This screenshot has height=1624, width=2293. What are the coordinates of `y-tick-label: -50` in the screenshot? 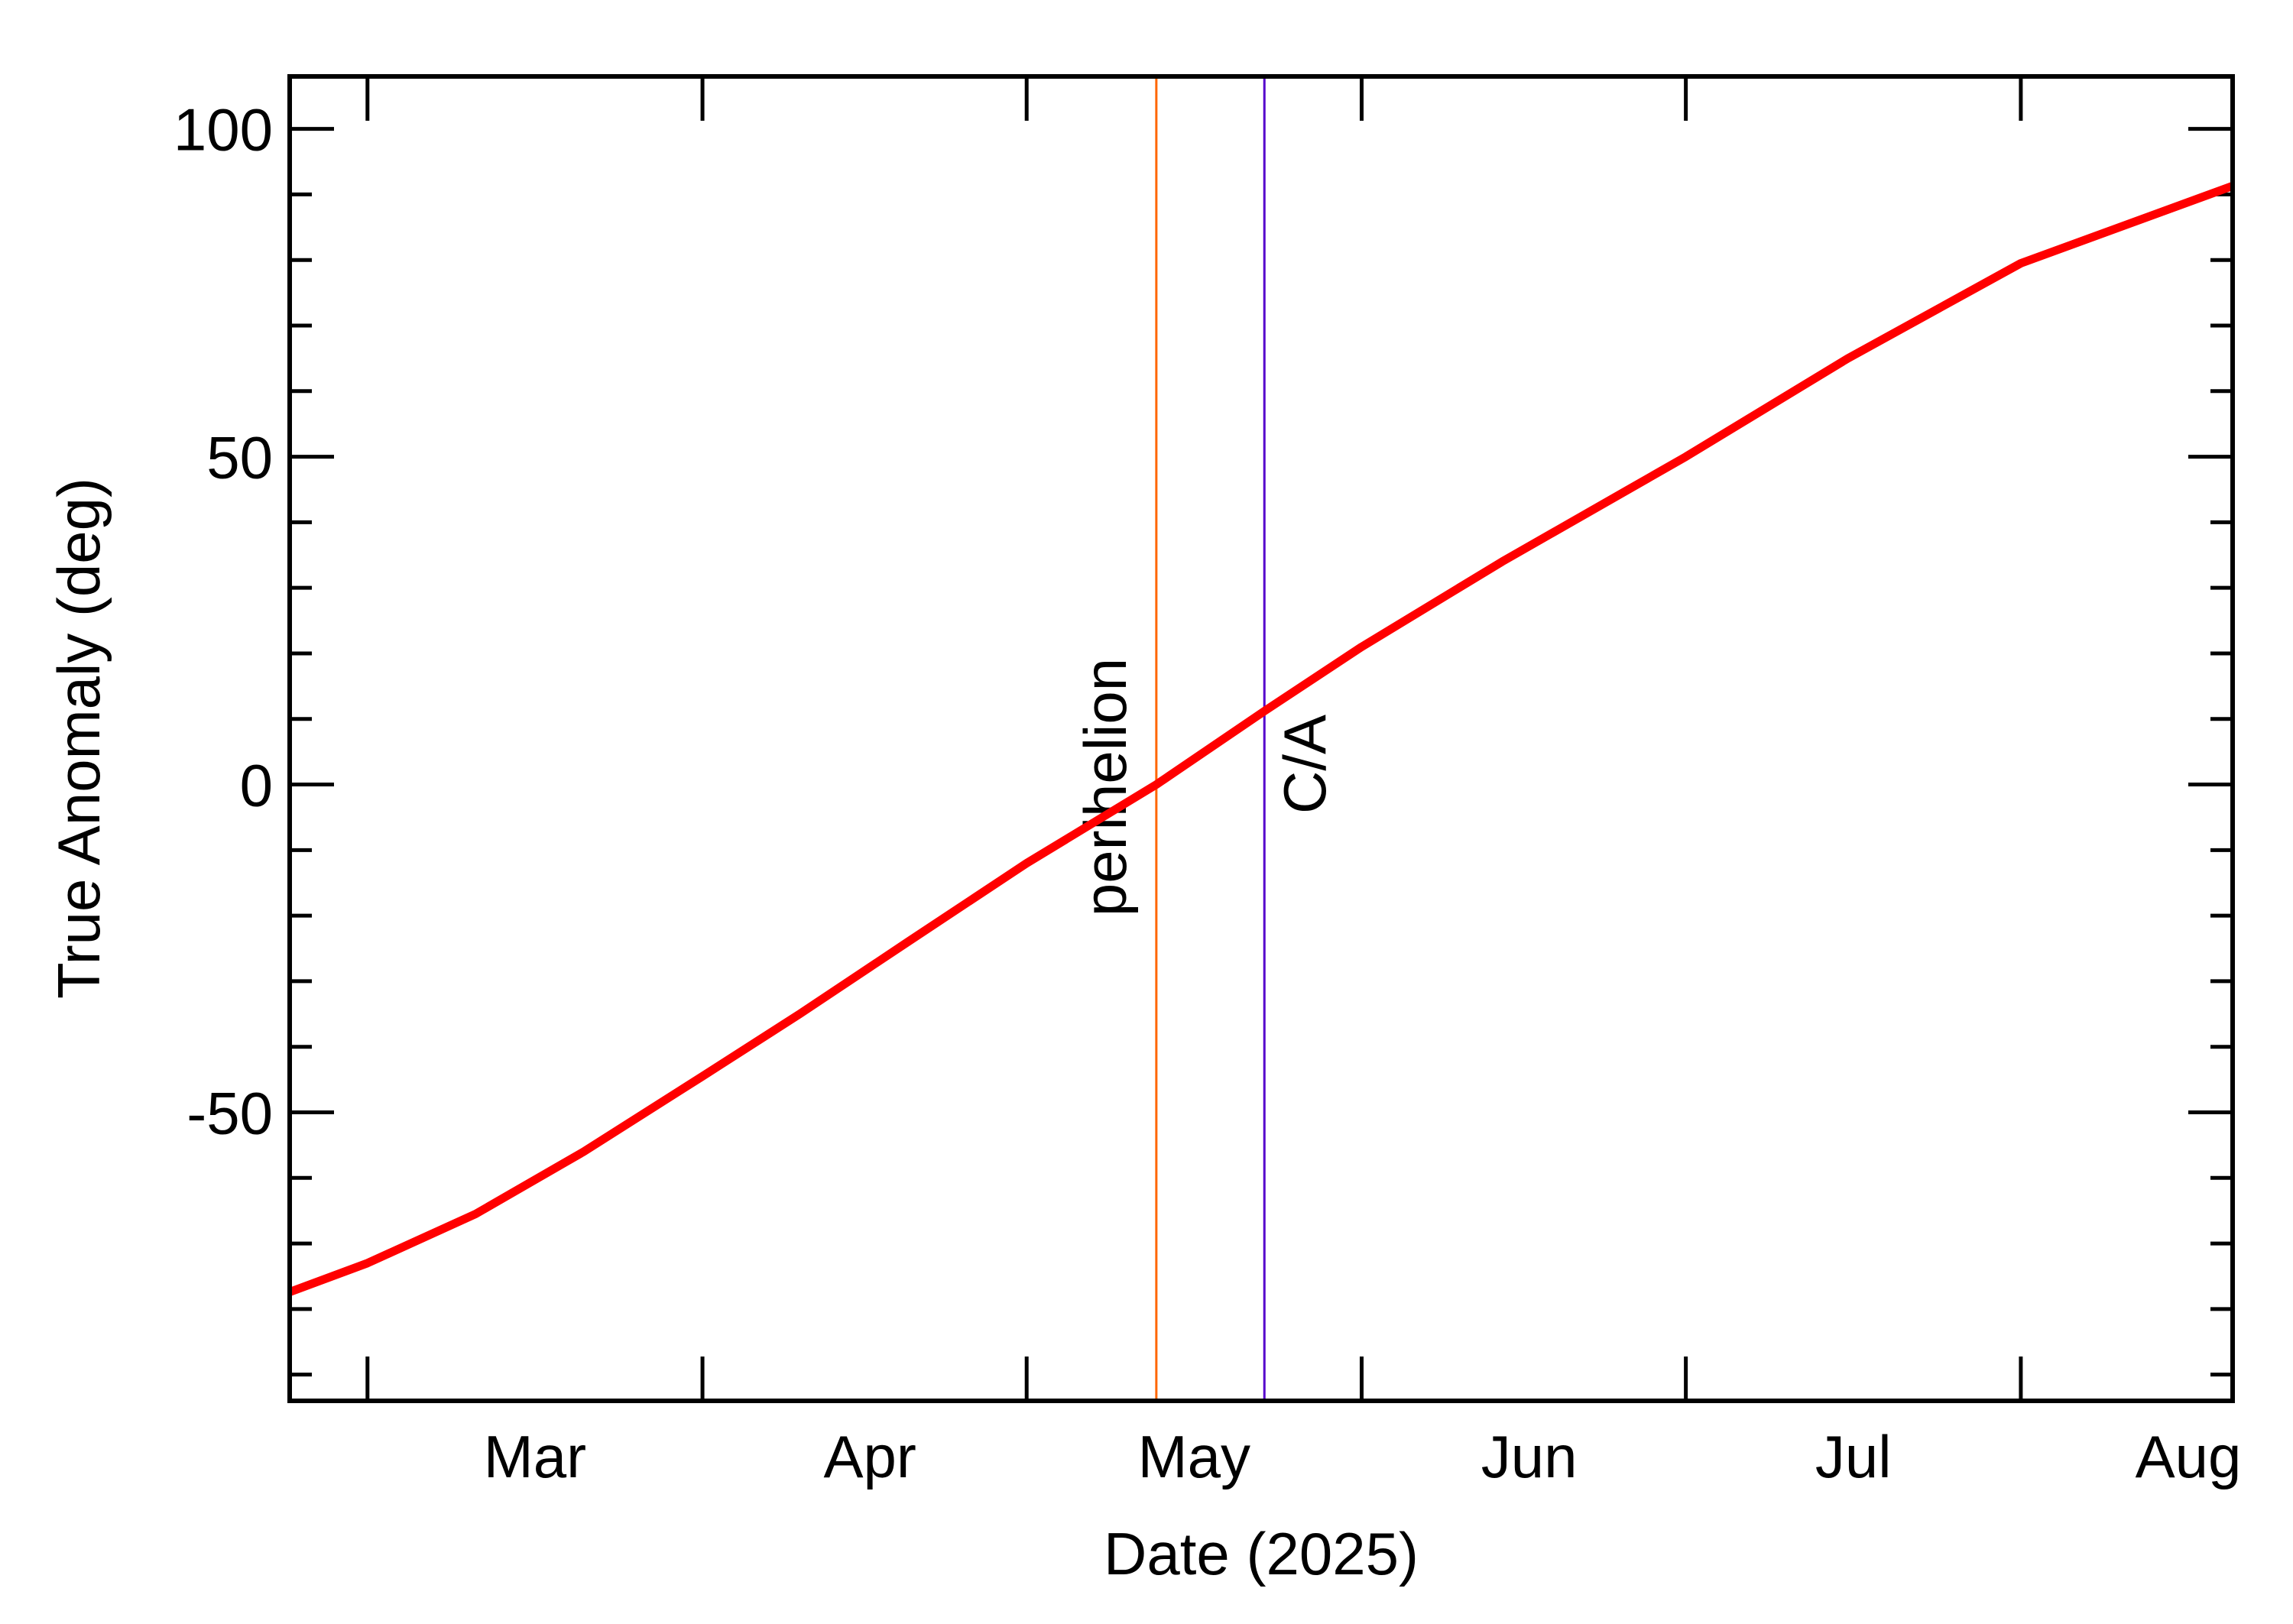 It's located at (229, 1113).